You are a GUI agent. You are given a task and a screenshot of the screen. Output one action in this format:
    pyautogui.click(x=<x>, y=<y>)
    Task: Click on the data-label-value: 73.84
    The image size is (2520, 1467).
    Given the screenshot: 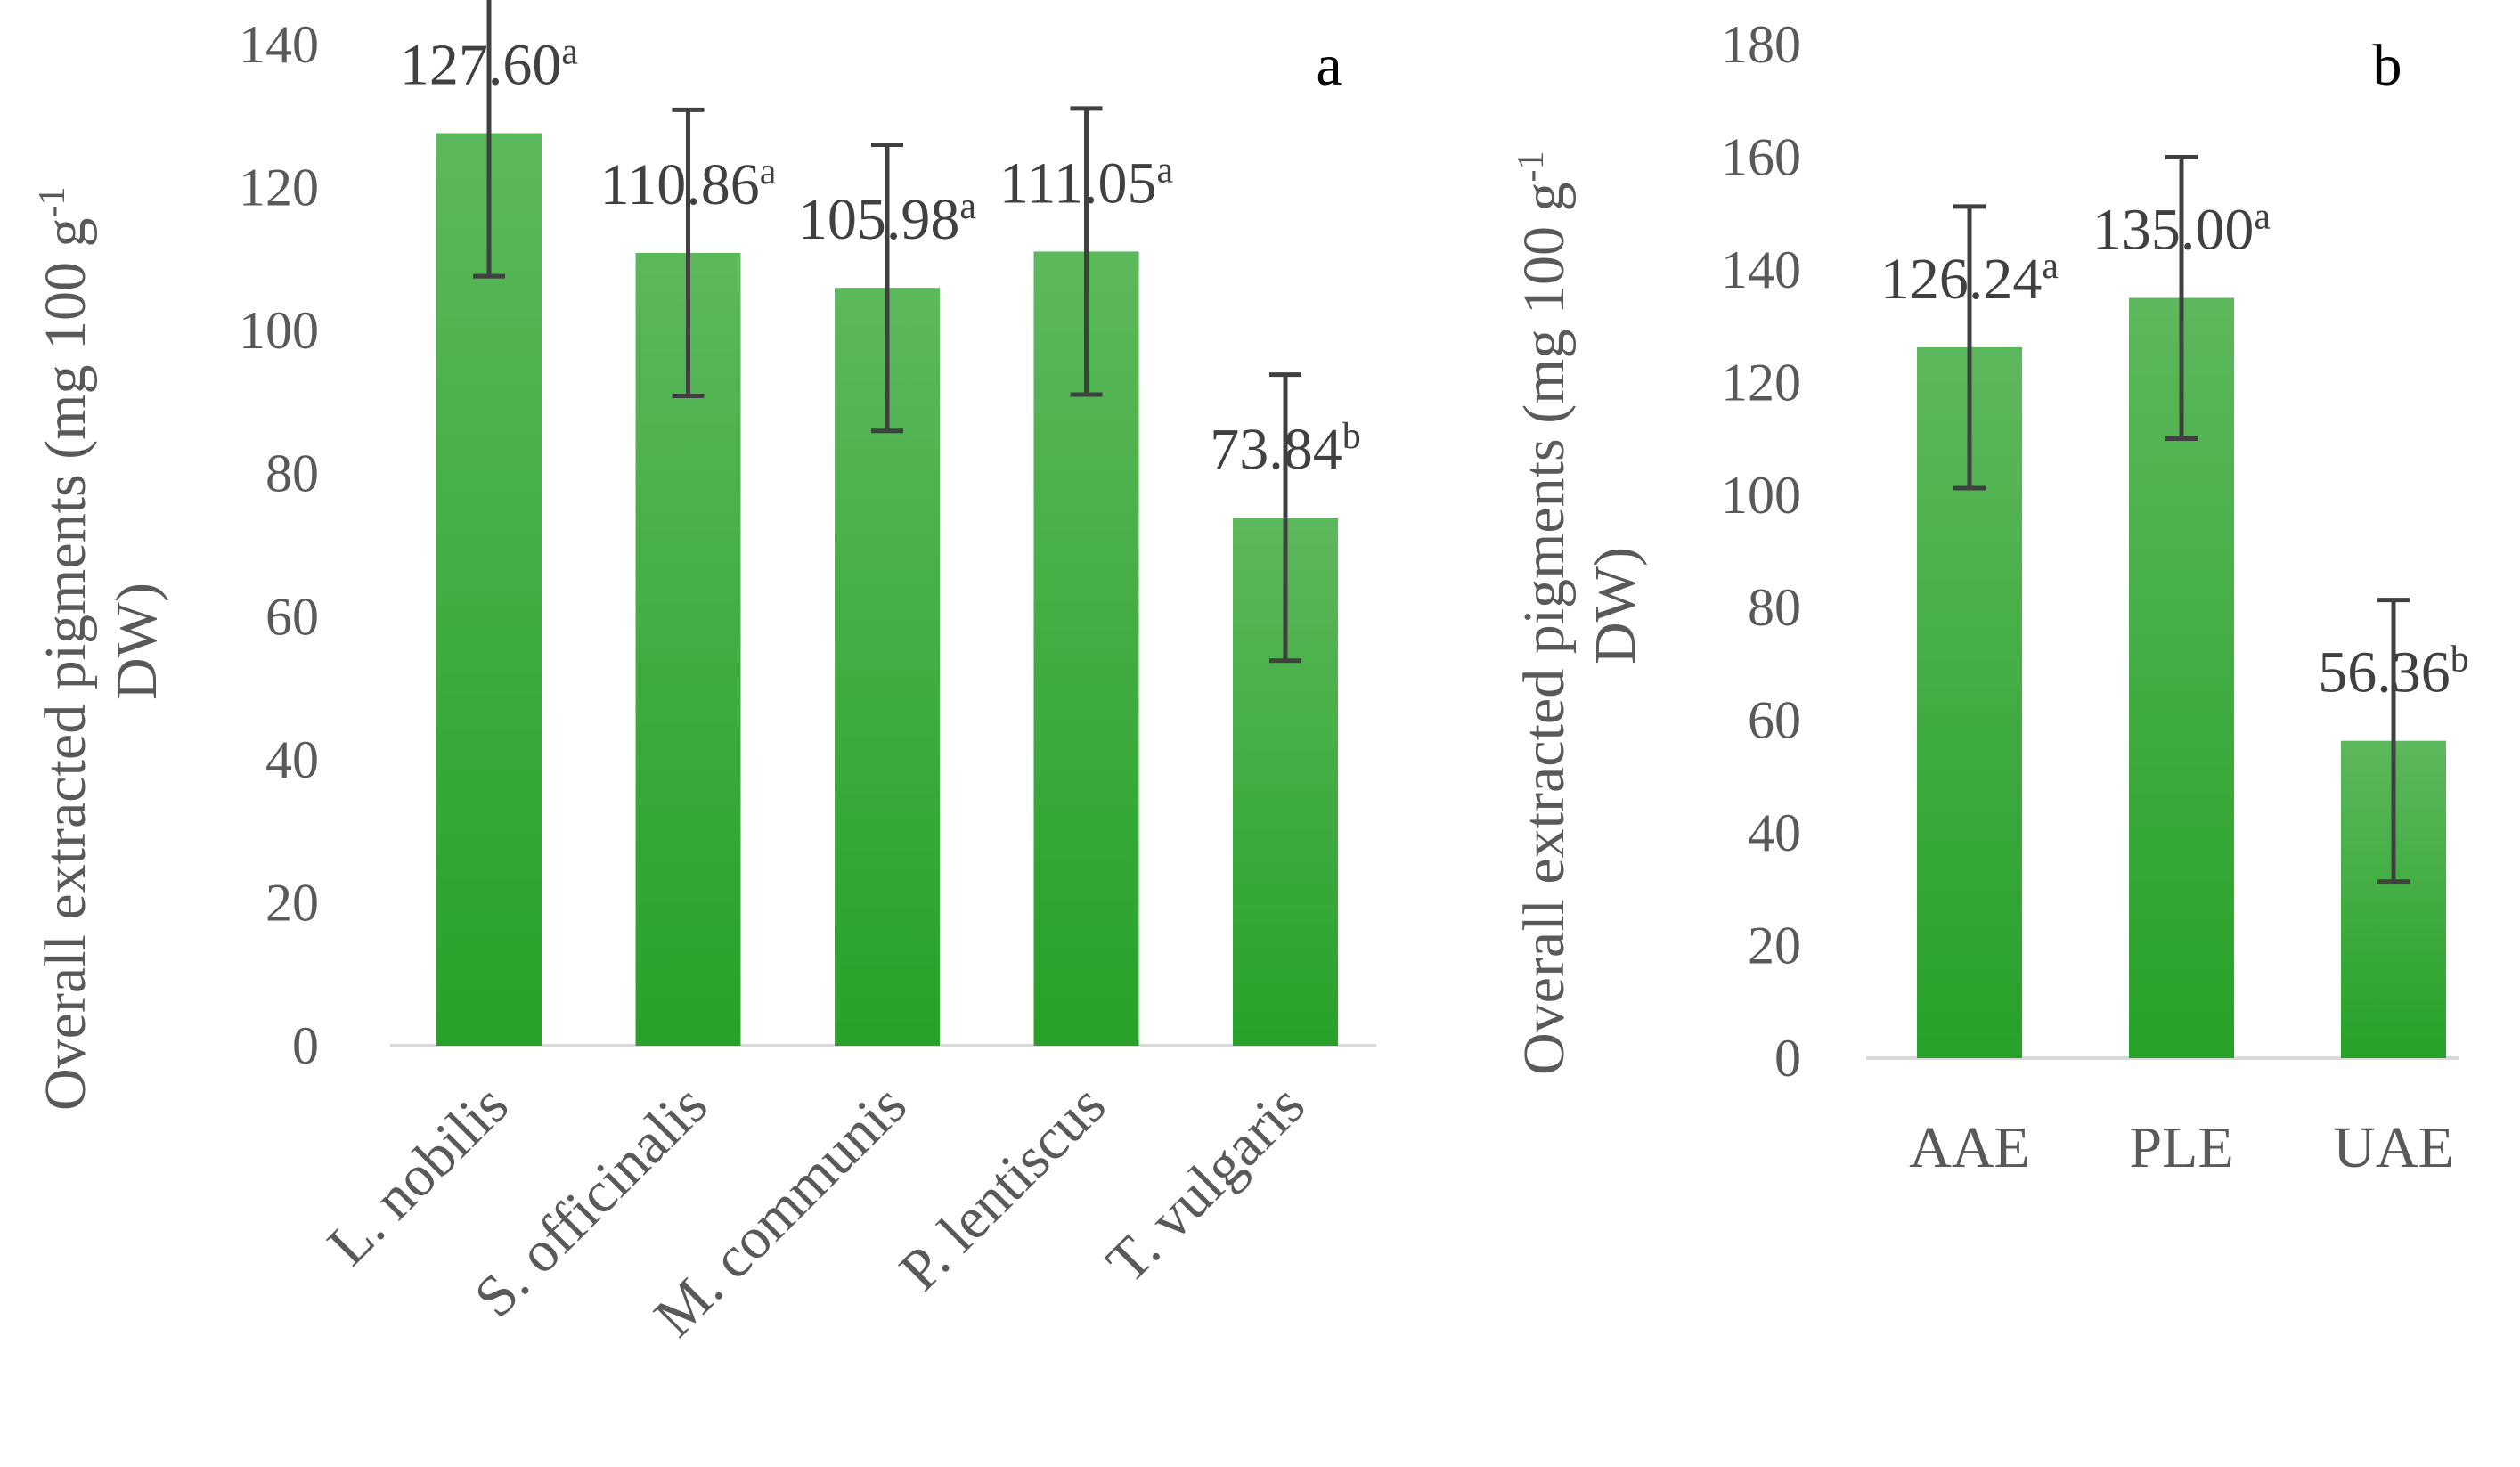 What is the action you would take?
    pyautogui.click(x=1276, y=449)
    